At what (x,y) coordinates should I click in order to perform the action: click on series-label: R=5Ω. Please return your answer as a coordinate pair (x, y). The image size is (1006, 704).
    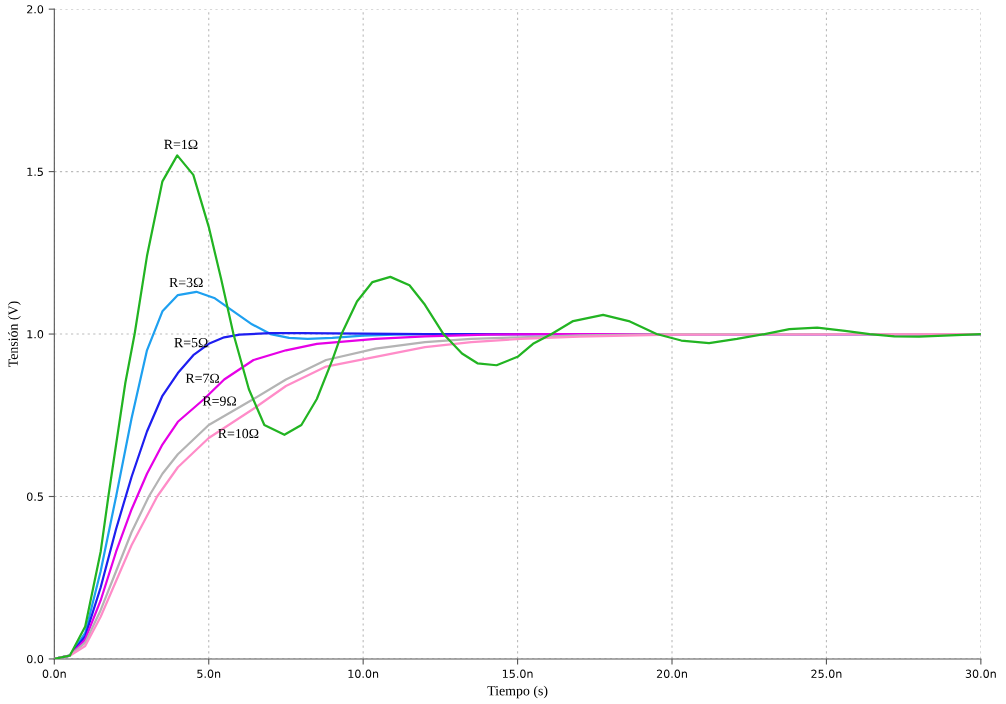
    Looking at the image, I should click on (191, 342).